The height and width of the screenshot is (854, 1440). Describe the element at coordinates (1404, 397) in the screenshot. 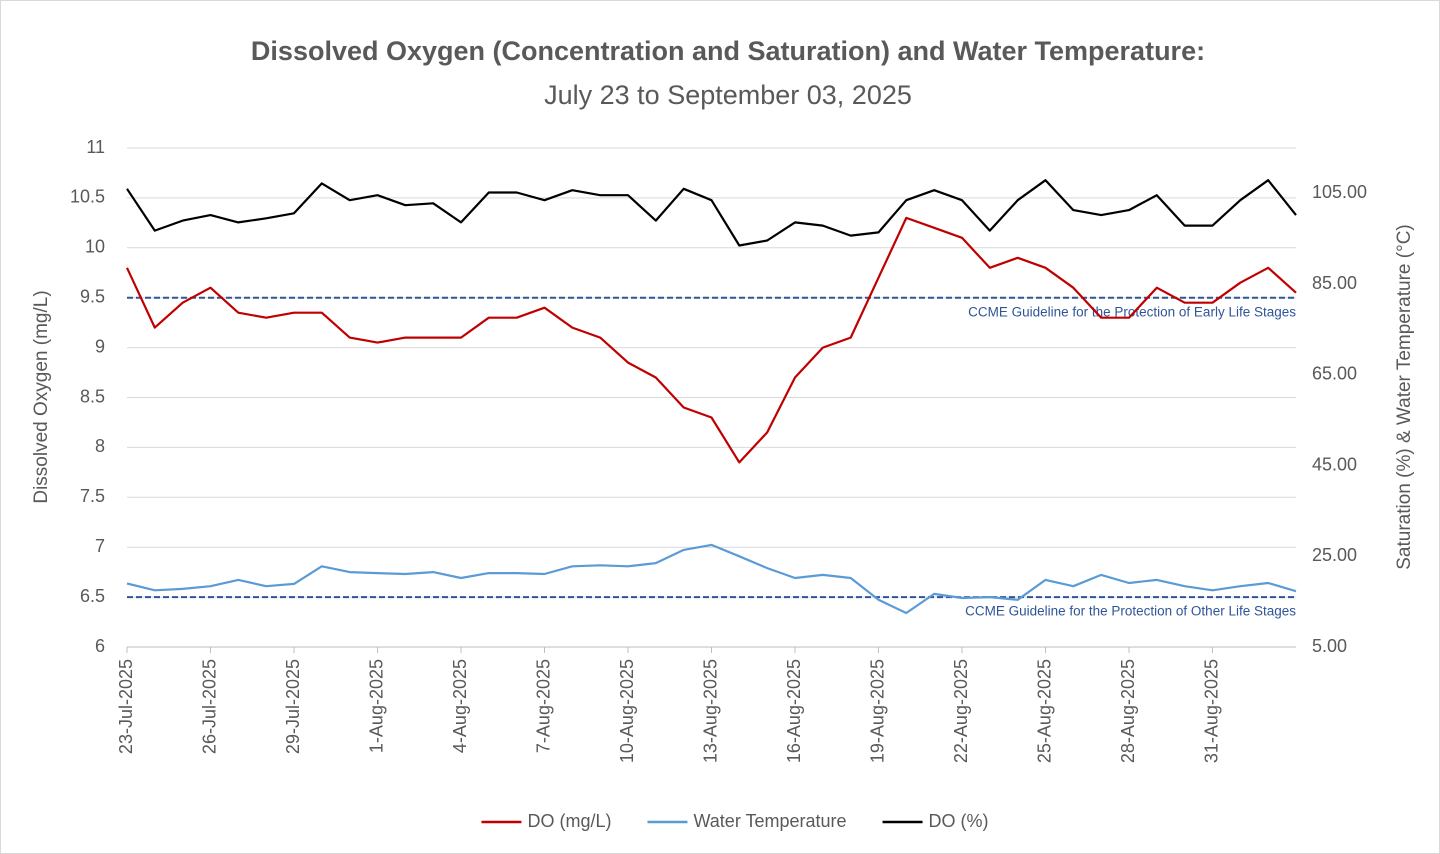

I see `y2-axis-title: Saturation (%) & Water Temperature (°C)` at that location.